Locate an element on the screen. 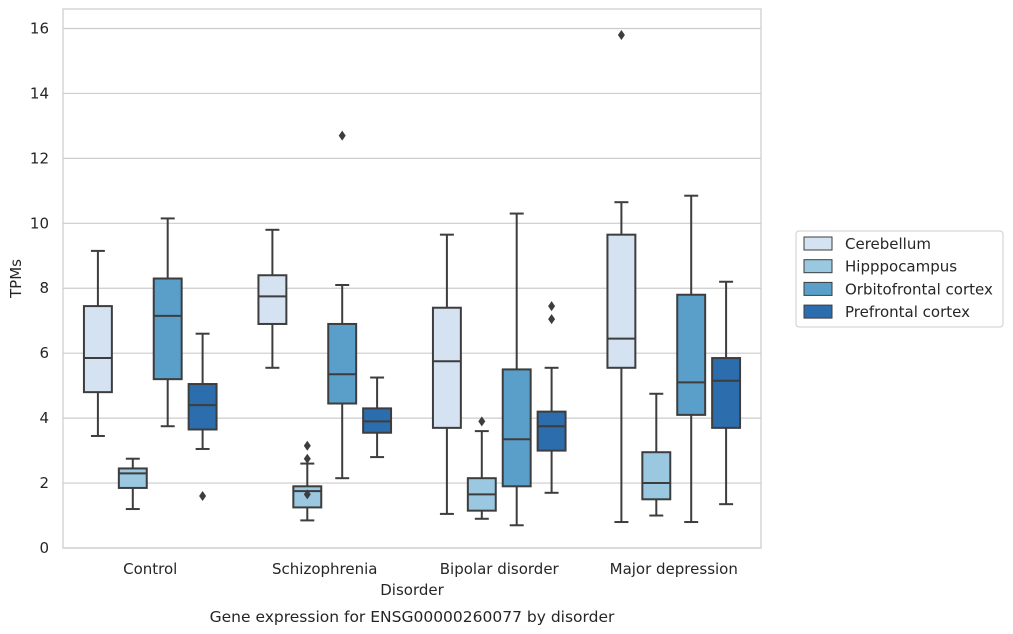 Image resolution: width=1013 pixels, height=634 pixels. x-tick-label: Major depression is located at coordinates (674, 569).